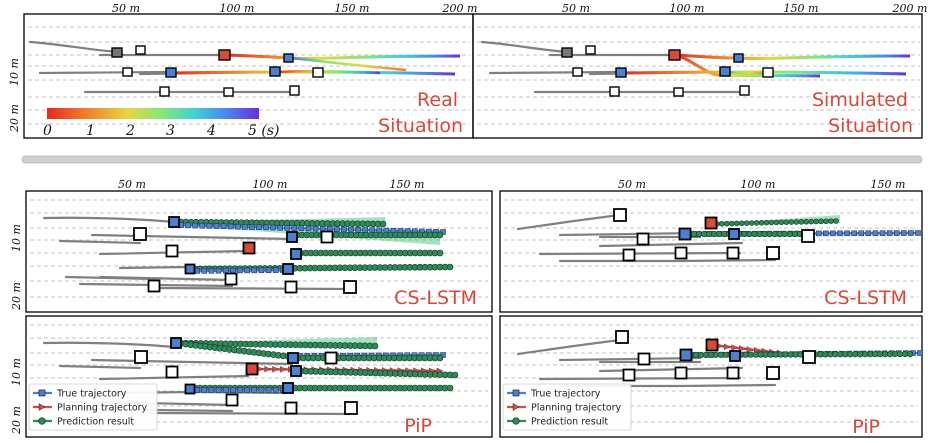  Describe the element at coordinates (14, 95) in the screenshot. I see `top-y-ticks: 10 m 20 m` at that location.